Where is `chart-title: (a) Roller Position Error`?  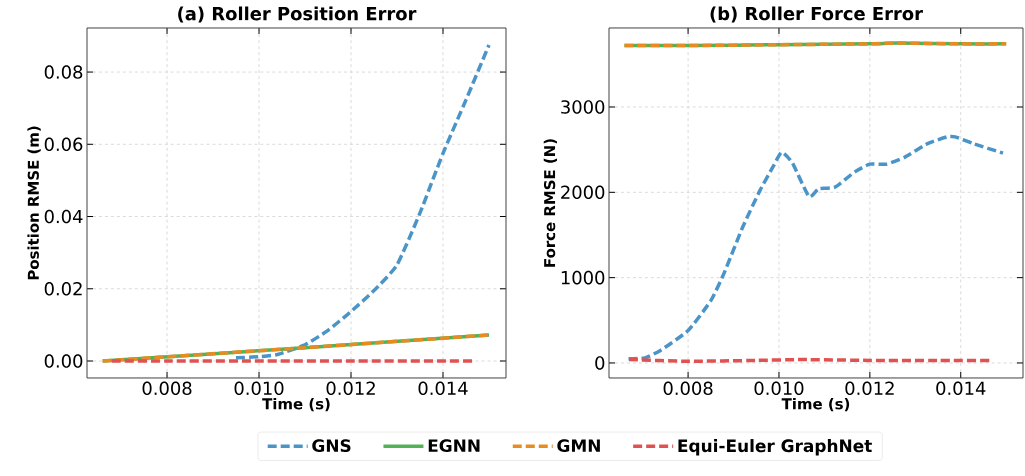
chart-title: (a) Roller Position Error is located at coordinates (297, 14).